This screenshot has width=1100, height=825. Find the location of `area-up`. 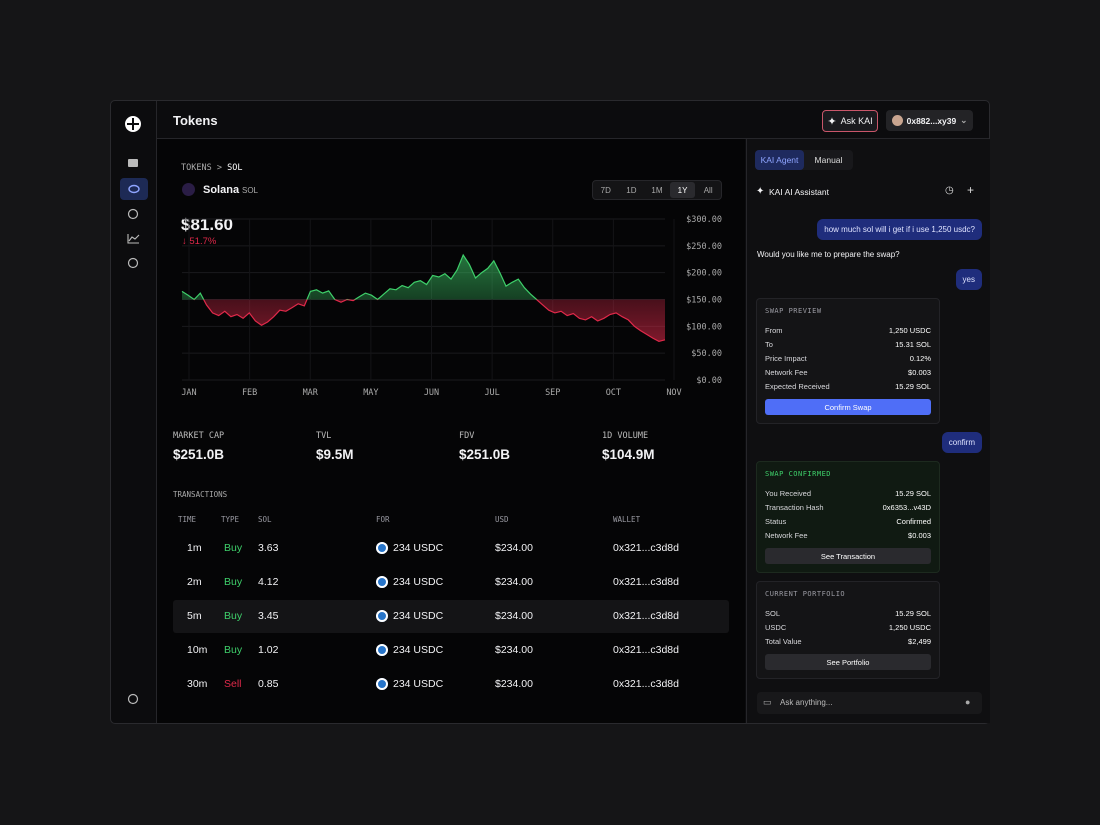

area-up is located at coordinates (423, 277).